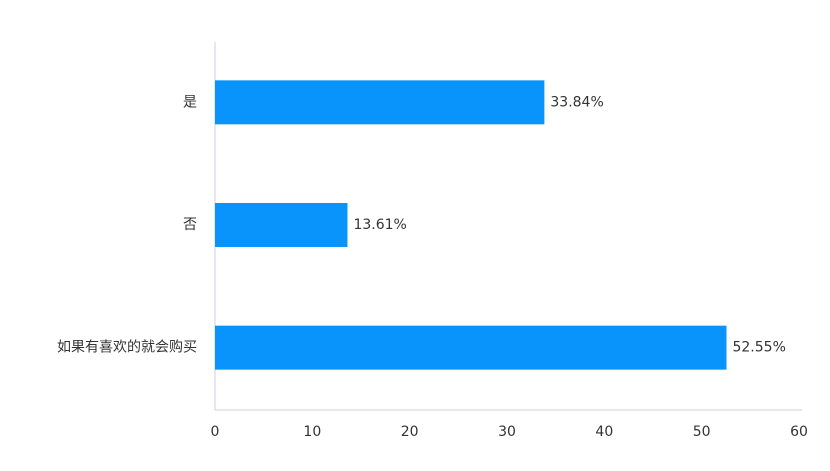 This screenshot has height=471, width=830. What do you see at coordinates (758, 348) in the screenshot?
I see `value-label: 52.55%` at bounding box center [758, 348].